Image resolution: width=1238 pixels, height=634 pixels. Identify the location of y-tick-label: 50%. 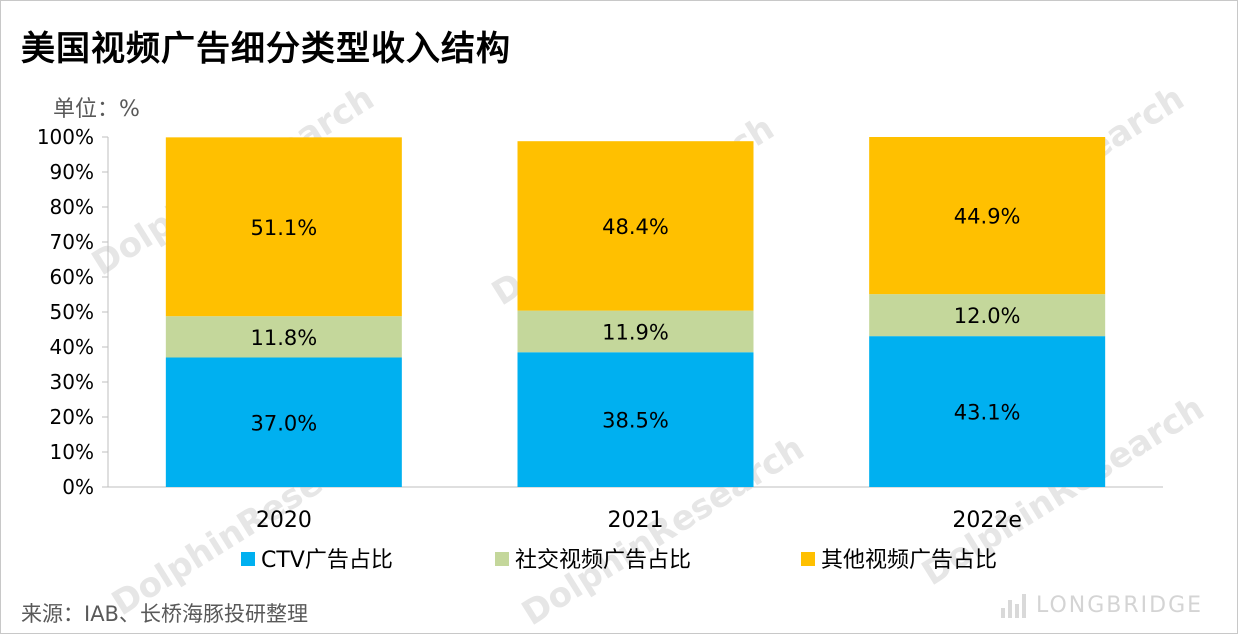
(72, 312).